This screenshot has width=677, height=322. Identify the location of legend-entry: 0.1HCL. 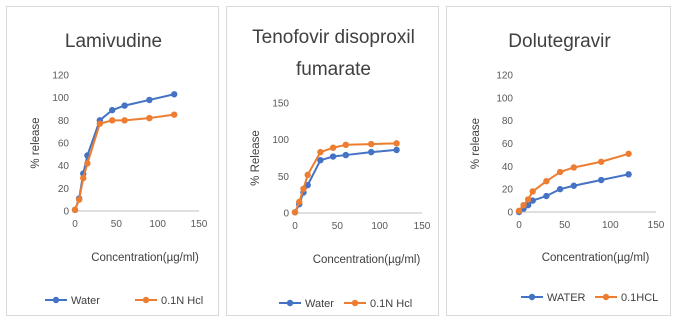
(639, 298).